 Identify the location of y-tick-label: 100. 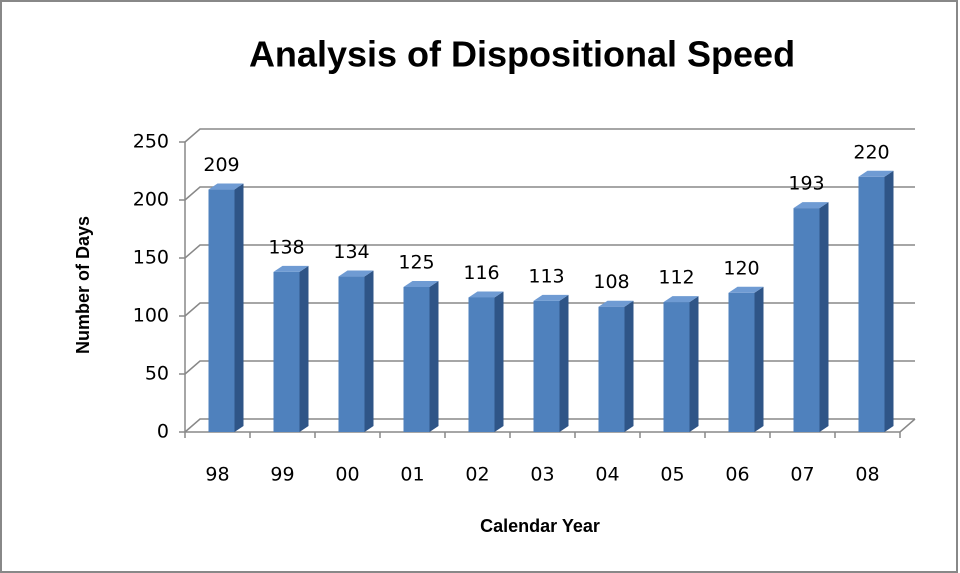
(151, 316).